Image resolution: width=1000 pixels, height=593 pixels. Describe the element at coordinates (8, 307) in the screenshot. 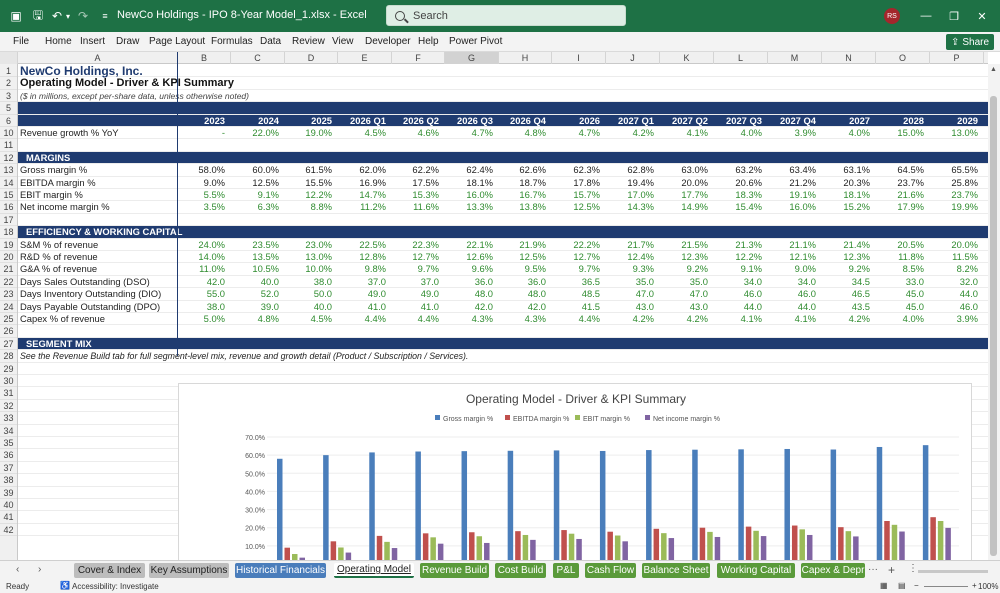

I see `row-header-24: 24` at that location.